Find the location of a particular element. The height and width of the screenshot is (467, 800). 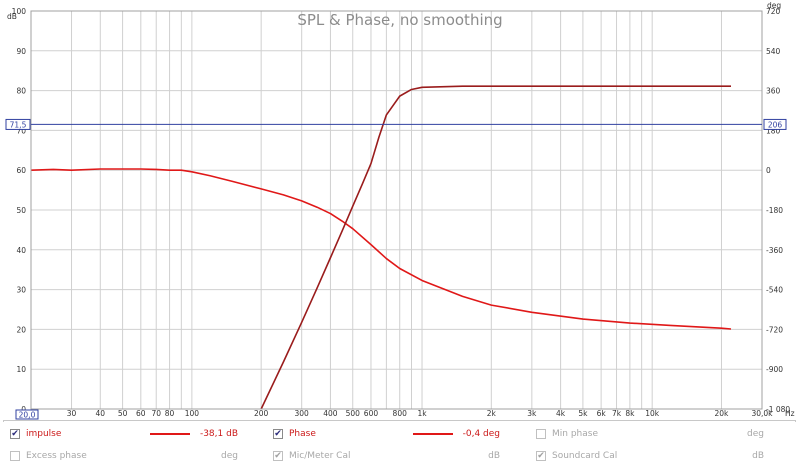

checkbox-impulse: ✔ is located at coordinates (15, 434).